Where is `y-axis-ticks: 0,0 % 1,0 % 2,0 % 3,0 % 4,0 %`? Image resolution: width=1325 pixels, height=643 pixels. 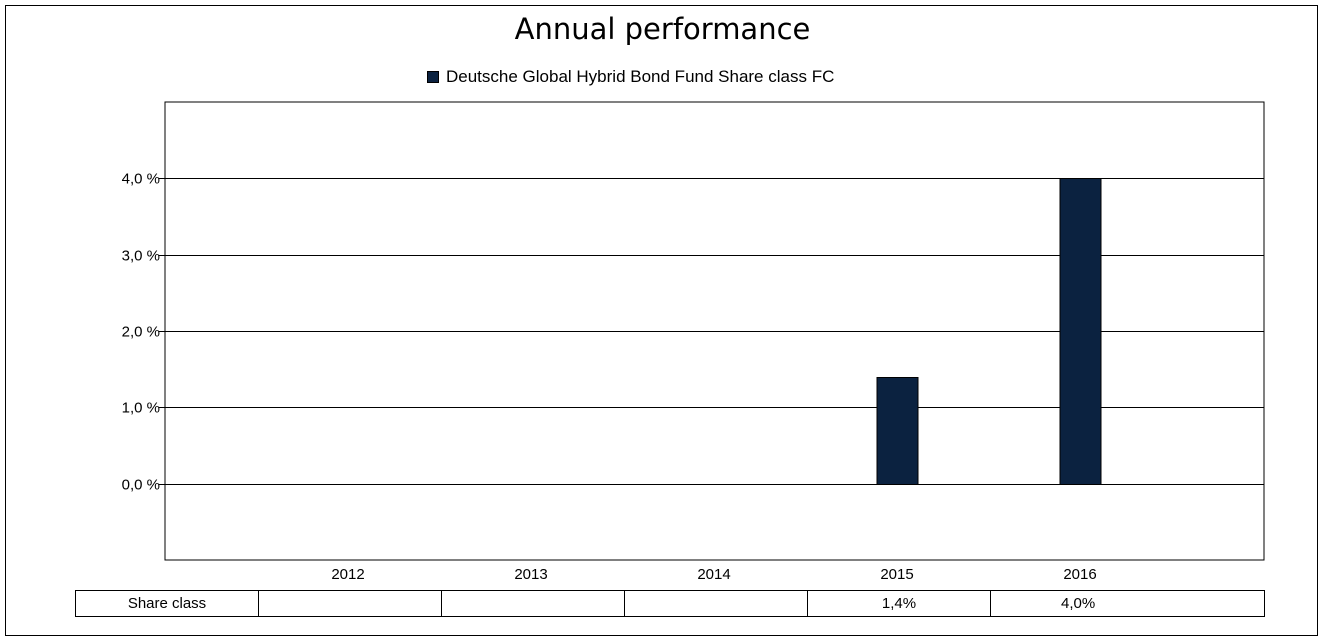 y-axis-ticks: 0,0 % 1,0 % 2,0 % 3,0 % 4,0 % is located at coordinates (143, 332).